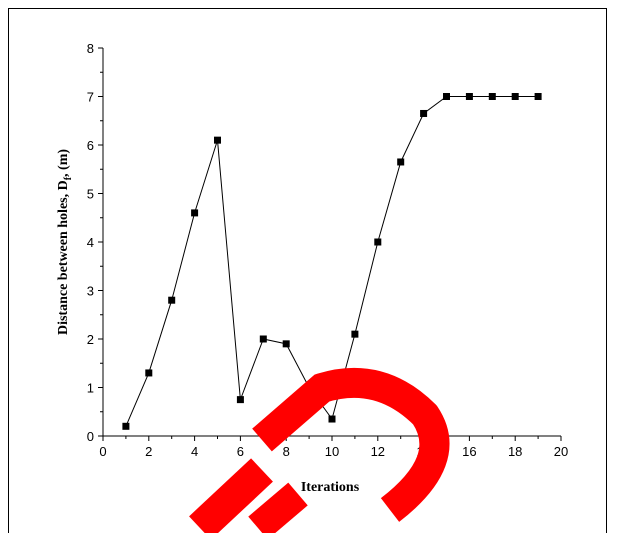 The width and height of the screenshot is (617, 533). Describe the element at coordinates (469, 451) in the screenshot. I see `x-tick-label: 16` at that location.